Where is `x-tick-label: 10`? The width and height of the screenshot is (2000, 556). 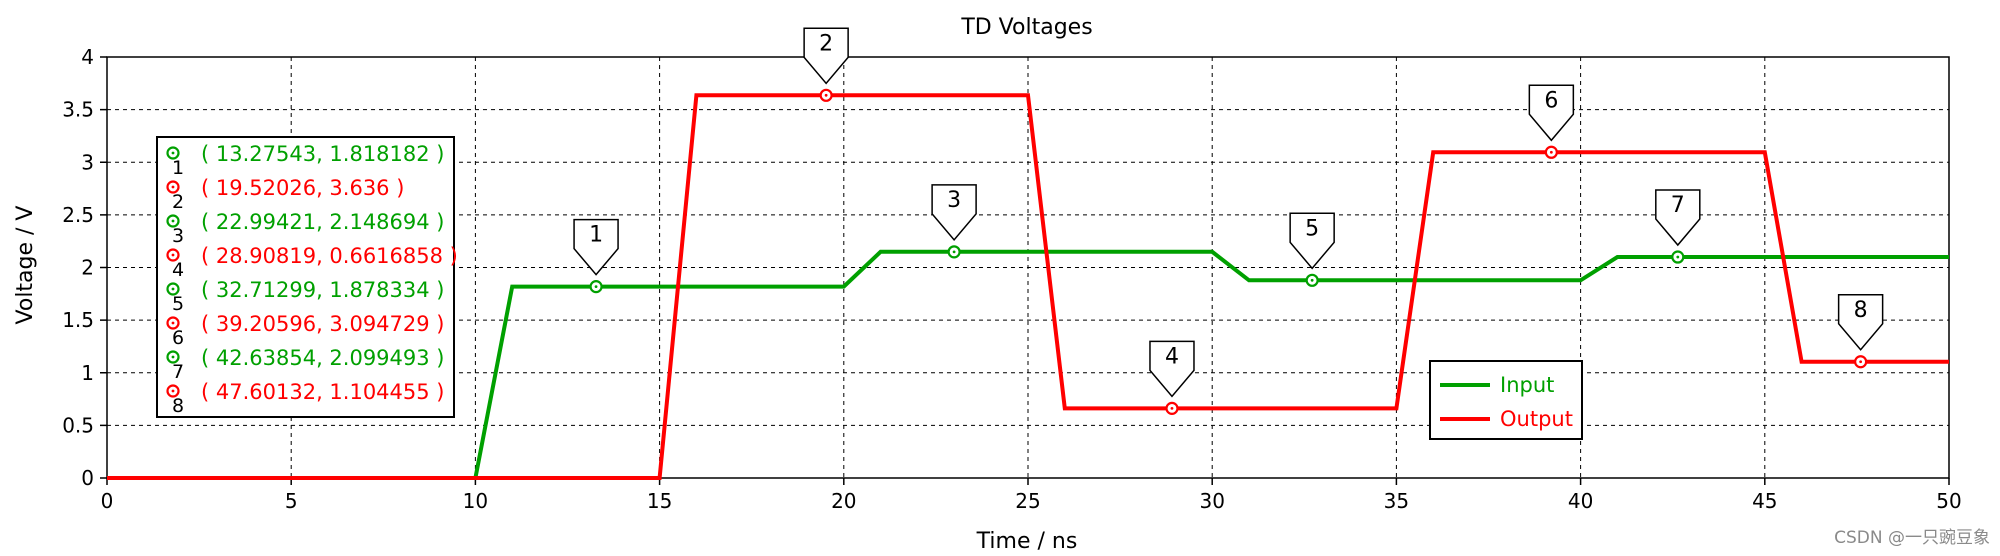 x-tick-label: 10 is located at coordinates (475, 501).